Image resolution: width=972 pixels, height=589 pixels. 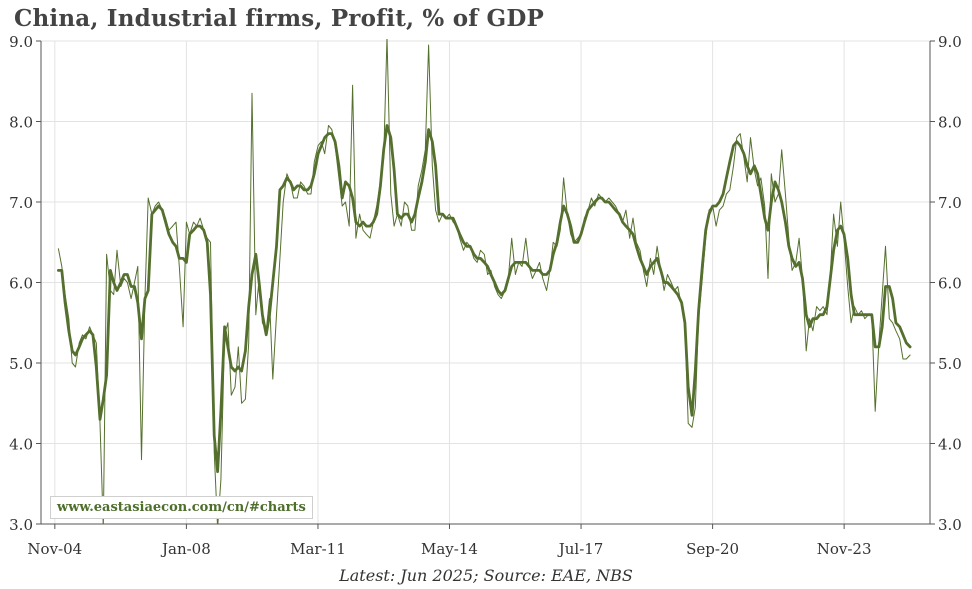 What do you see at coordinates (21, 284) in the screenshot?
I see `y-tick-label-left: 6.0` at bounding box center [21, 284].